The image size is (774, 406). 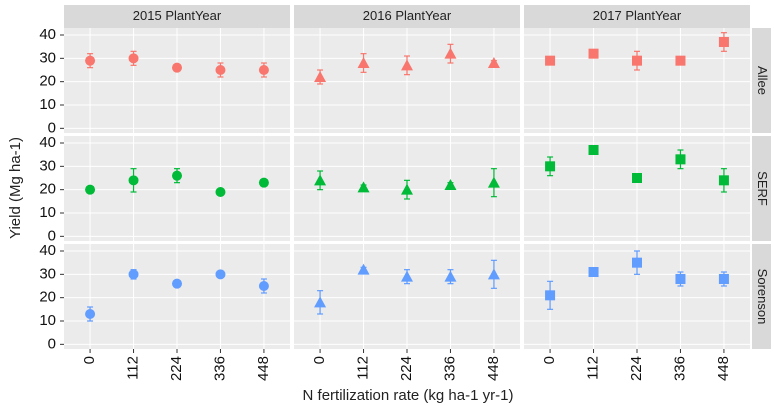 I want to click on strip-label: 2017 PlantYear, so click(x=637, y=15).